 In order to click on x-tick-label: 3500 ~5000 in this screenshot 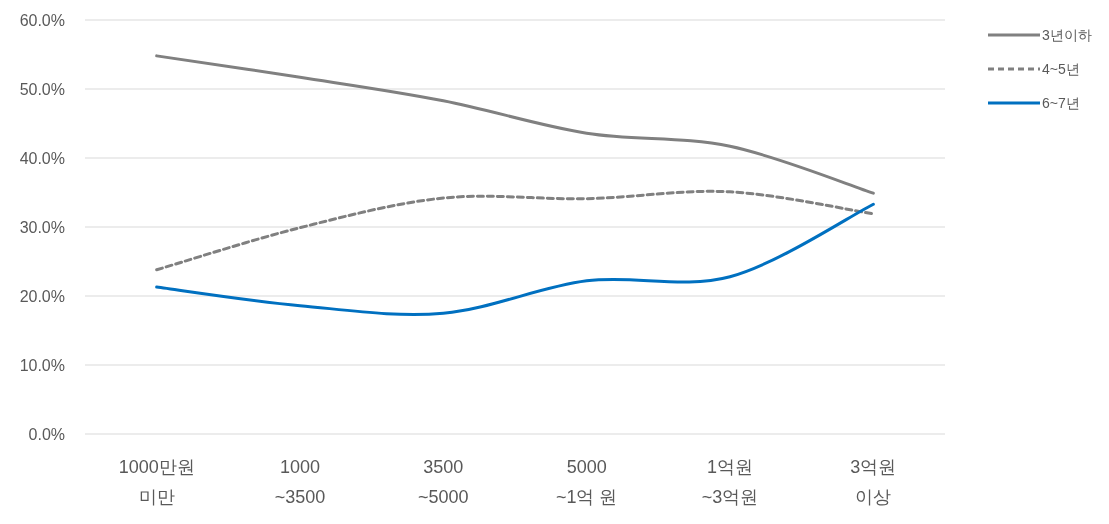, I will do `click(443, 482)`.